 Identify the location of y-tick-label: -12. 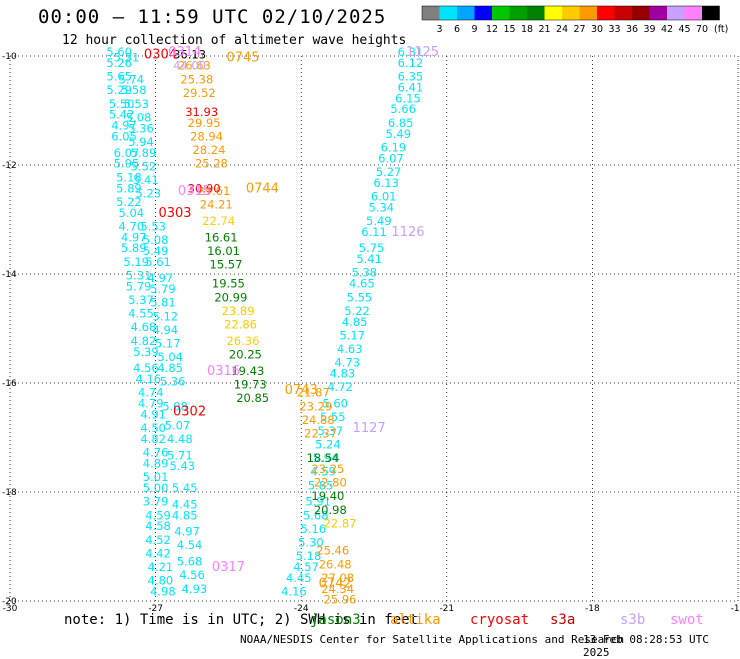
(9, 166).